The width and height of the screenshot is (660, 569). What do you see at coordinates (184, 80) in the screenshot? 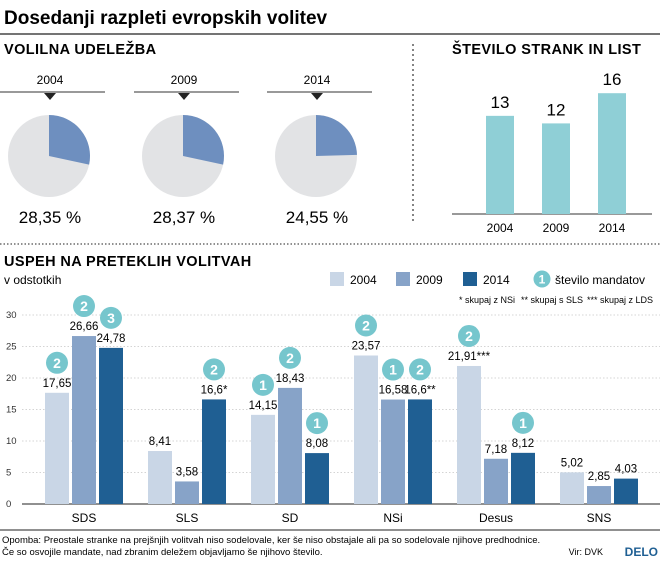
I see `pie-year-label: 2009` at bounding box center [184, 80].